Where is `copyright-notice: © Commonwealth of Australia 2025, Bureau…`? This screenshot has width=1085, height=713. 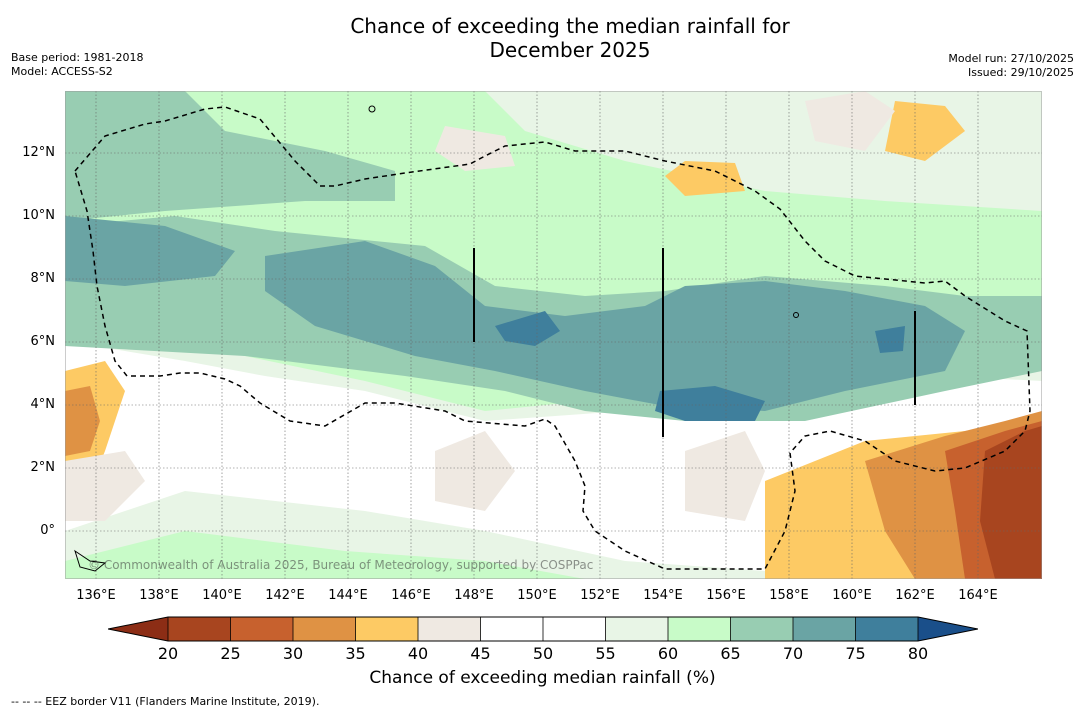
copyright-notice: © Commonwealth of Australia 2025, Bureau… is located at coordinates (341, 565).